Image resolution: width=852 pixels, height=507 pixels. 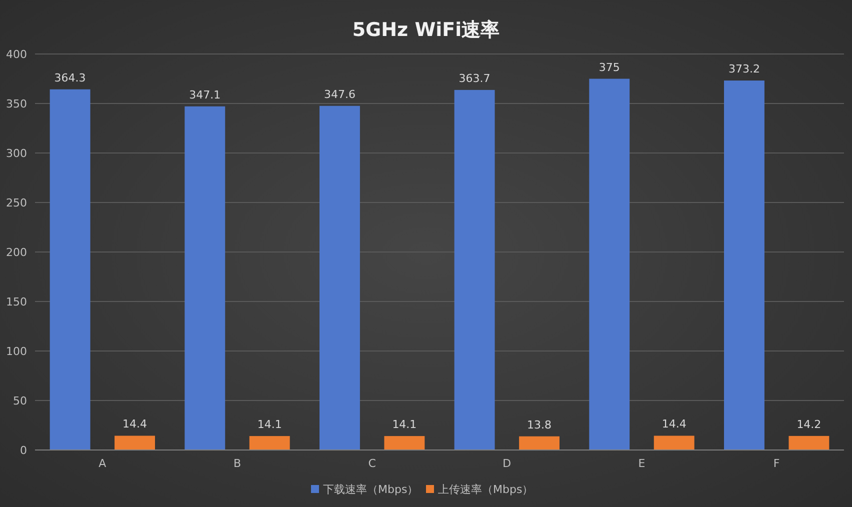 I want to click on legend-label: 下载速率（Mbps）, so click(x=370, y=489).